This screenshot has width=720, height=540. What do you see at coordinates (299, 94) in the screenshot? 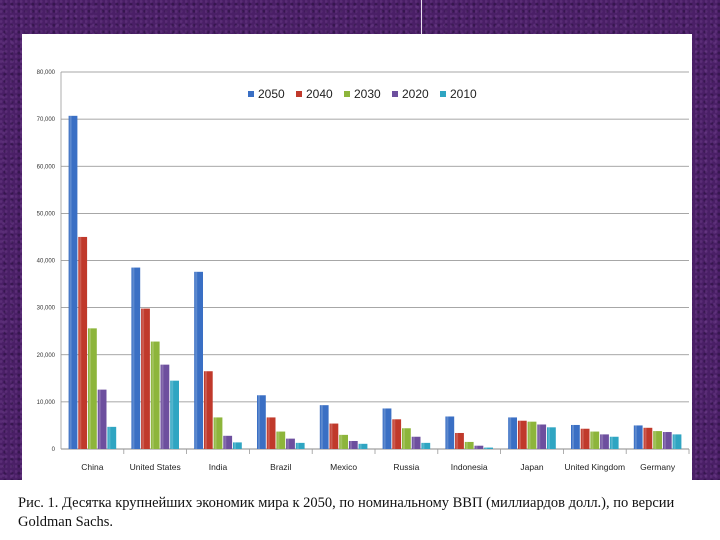
I see `legend-swatch-2040` at bounding box center [299, 94].